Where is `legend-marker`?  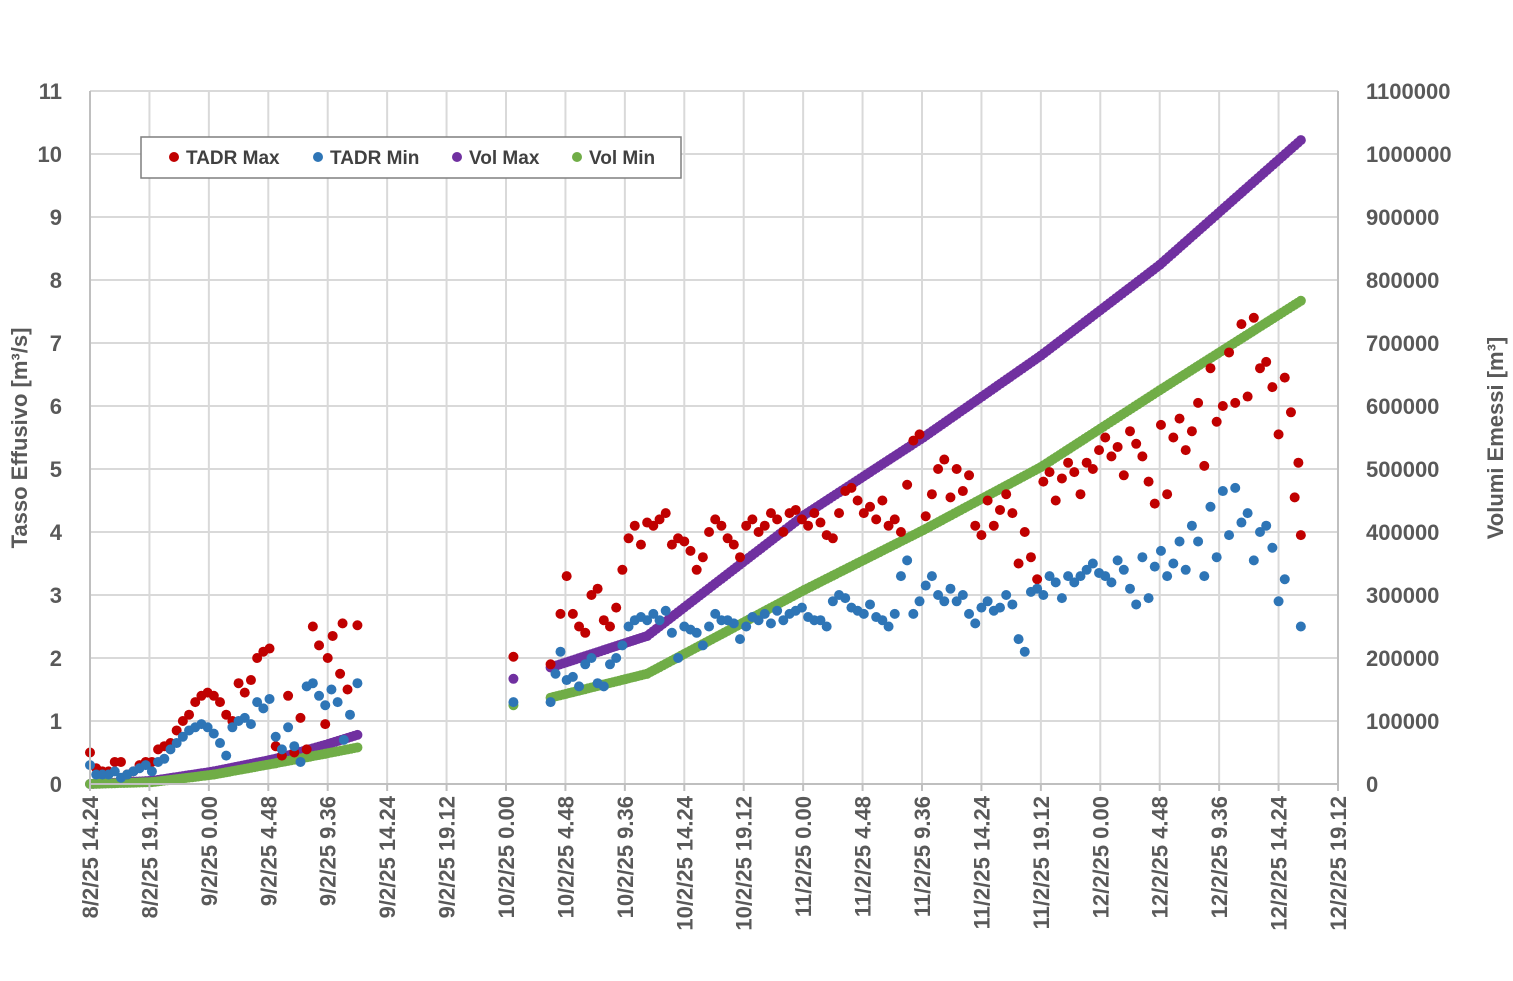
legend-marker is located at coordinates (577, 157).